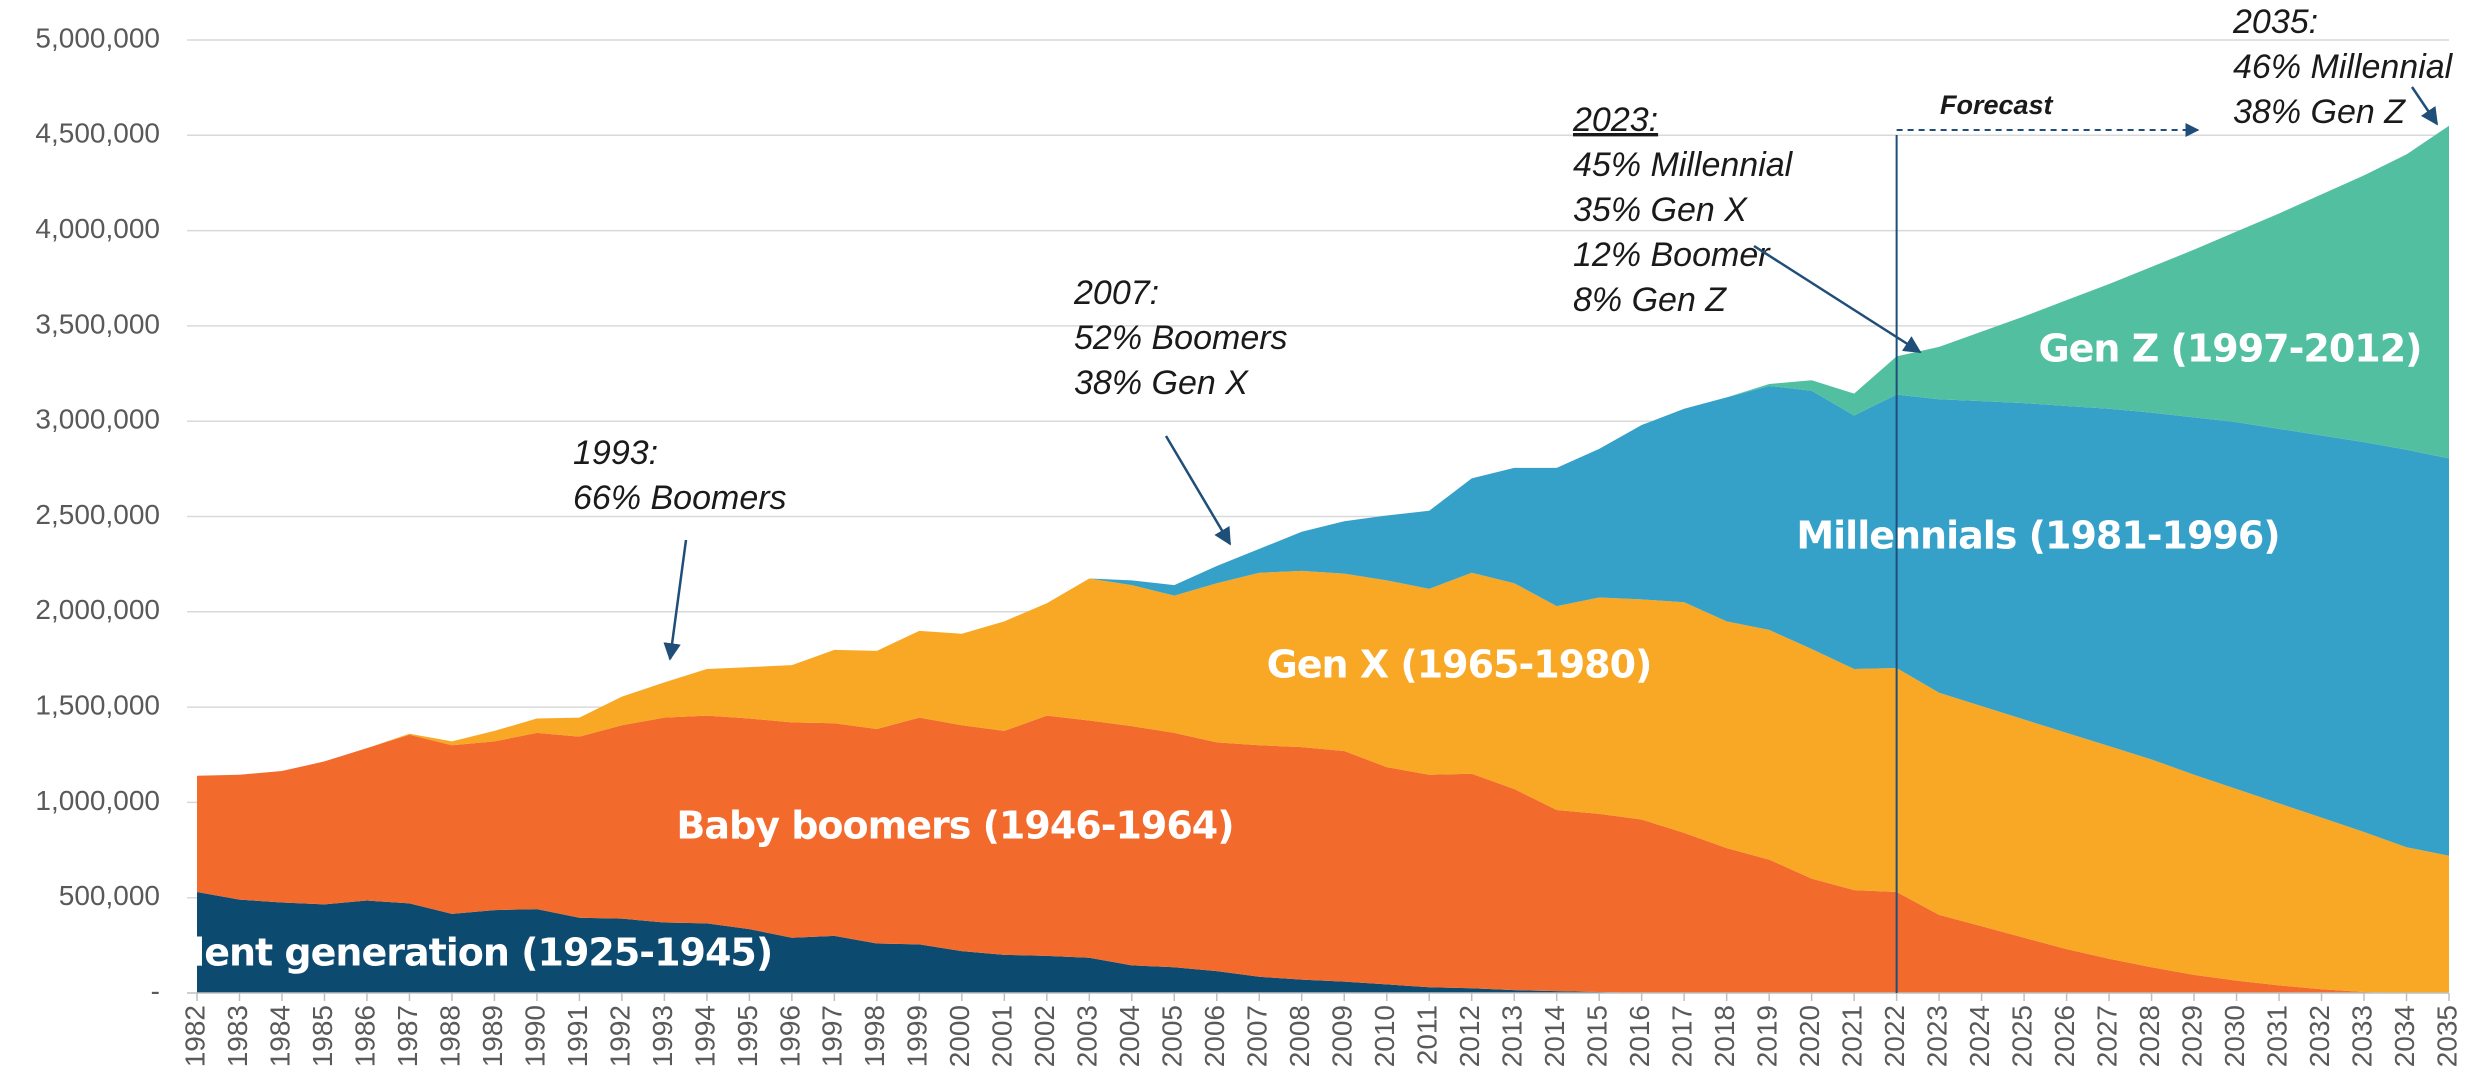 The width and height of the screenshot is (2481, 1085). I want to click on annotation-line: 8% Gen Z, so click(1650, 300).